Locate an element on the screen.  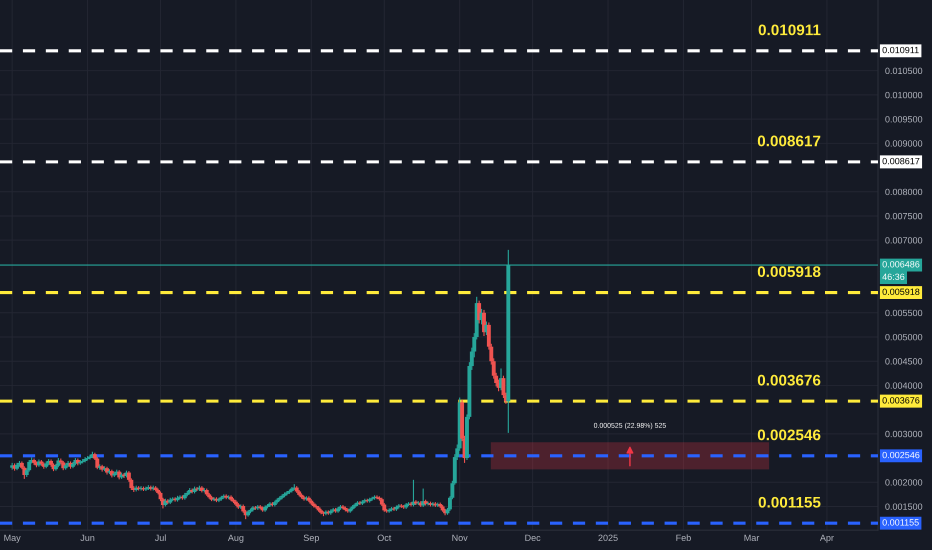
y-tick-label: 0.004500 is located at coordinates (903, 361).